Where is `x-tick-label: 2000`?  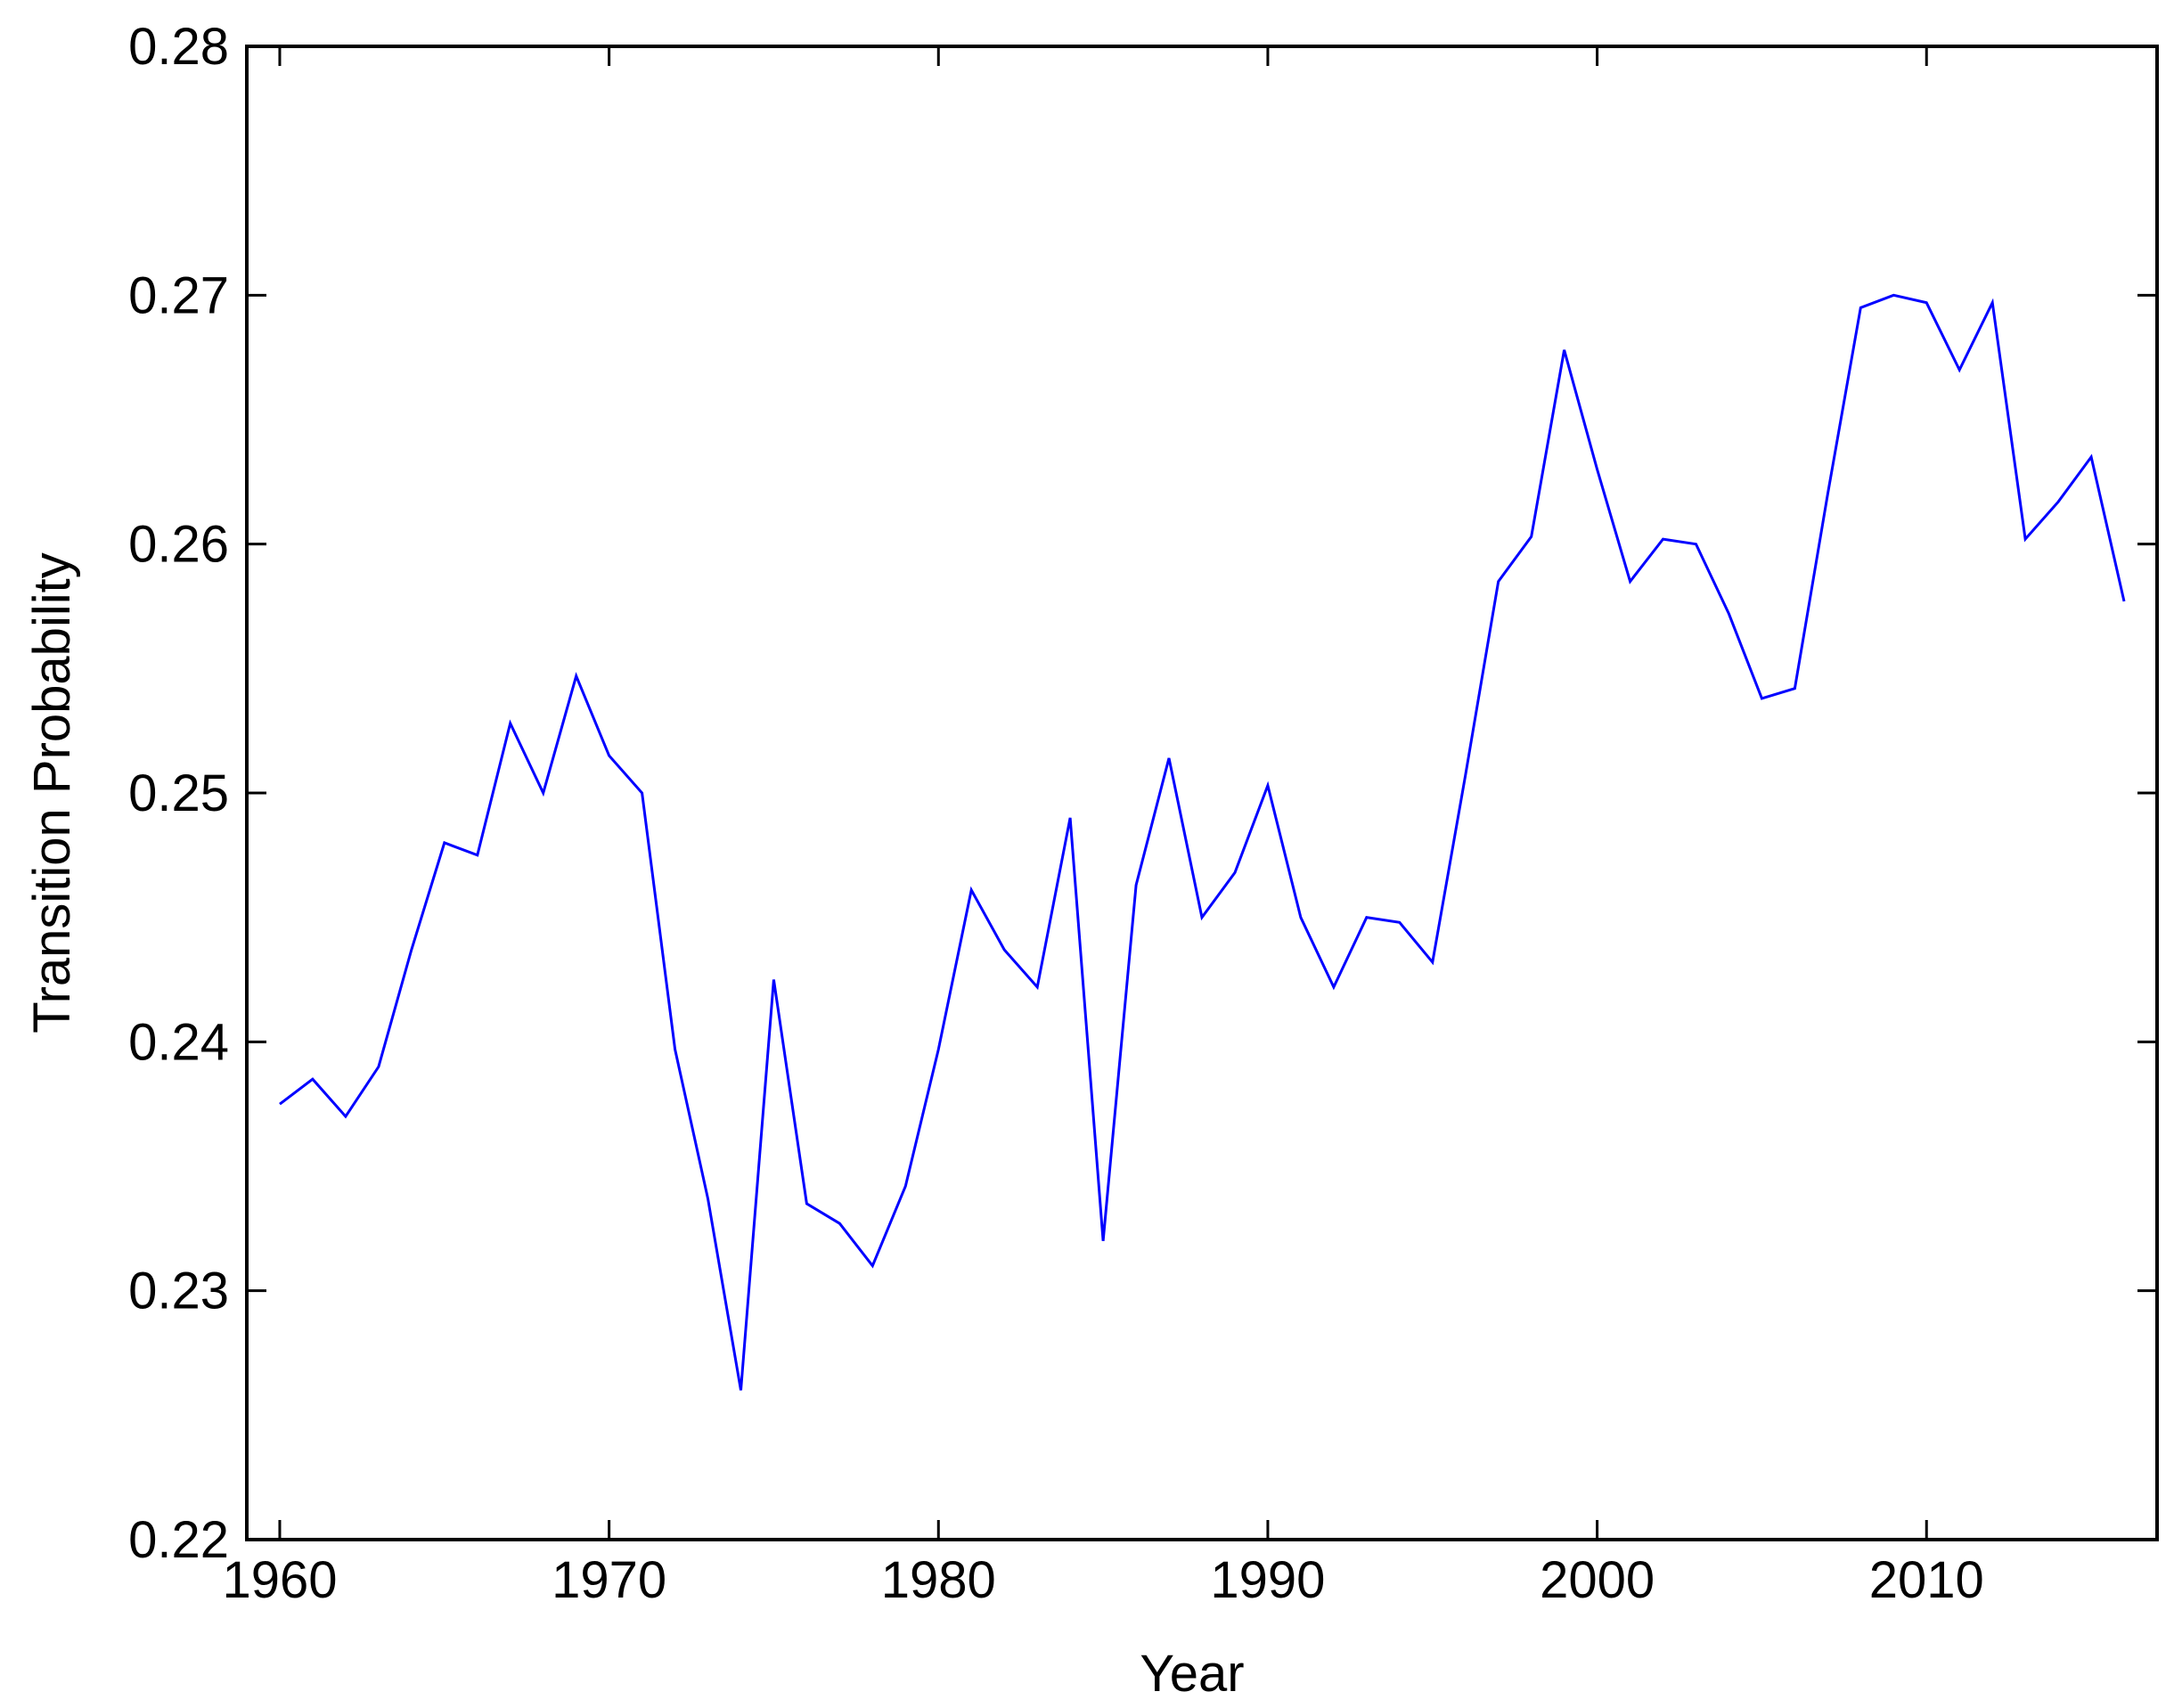
x-tick-label: 2000 is located at coordinates (1597, 1580).